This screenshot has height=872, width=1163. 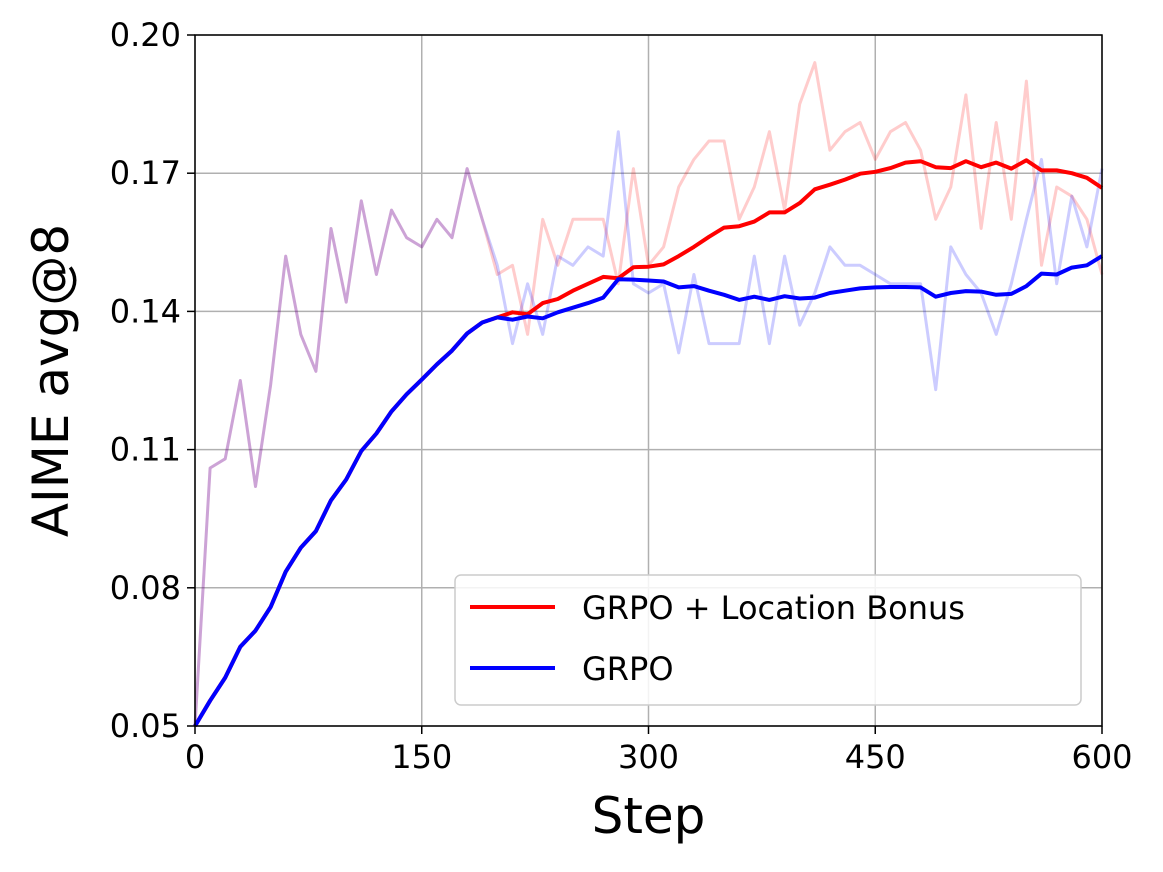 I want to click on legend-label-grpo: GRPO, so click(x=628, y=669).